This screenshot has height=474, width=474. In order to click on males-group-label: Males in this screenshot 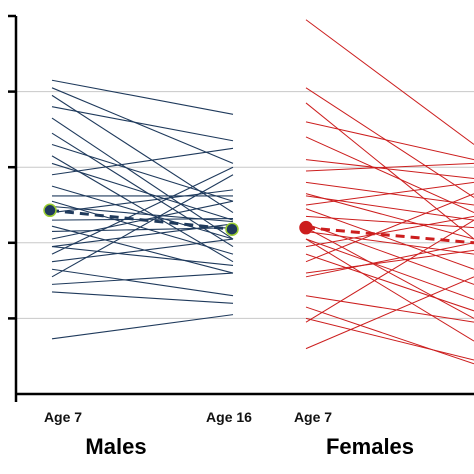, I will do `click(115, 446)`.